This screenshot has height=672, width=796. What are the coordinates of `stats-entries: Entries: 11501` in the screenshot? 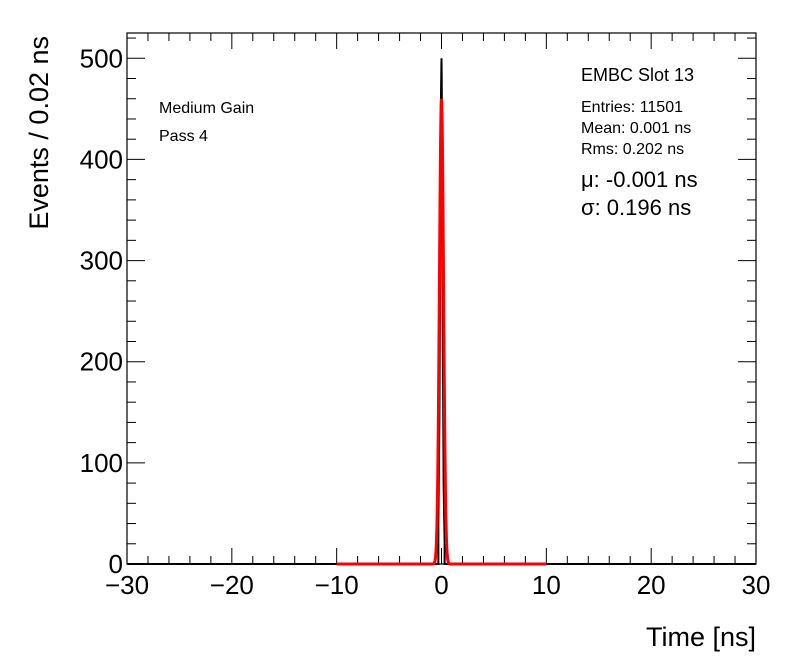 It's located at (632, 107).